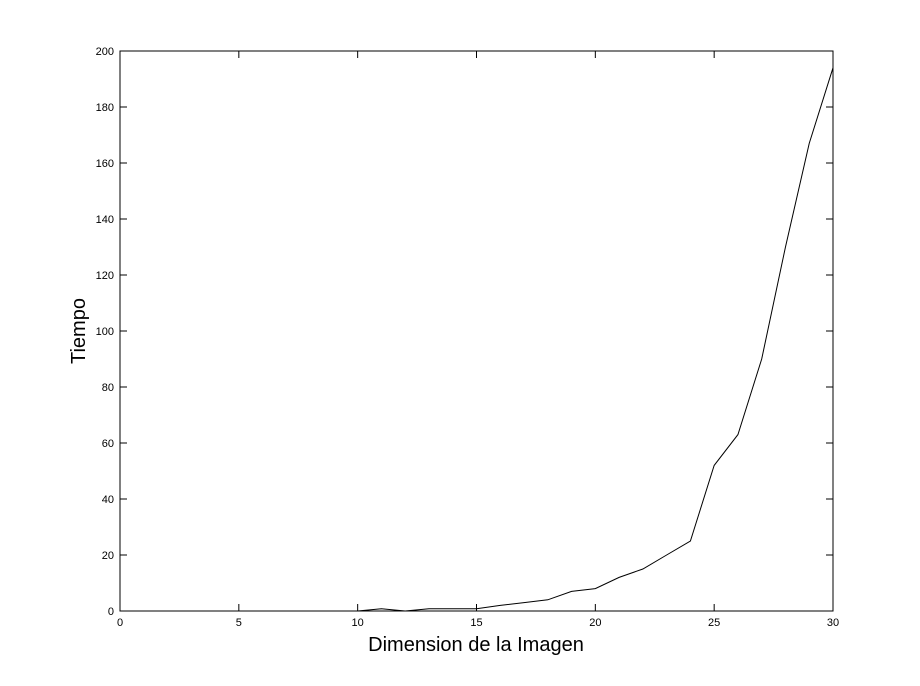  Describe the element at coordinates (108, 444) in the screenshot. I see `y-tick-label: 60` at that location.